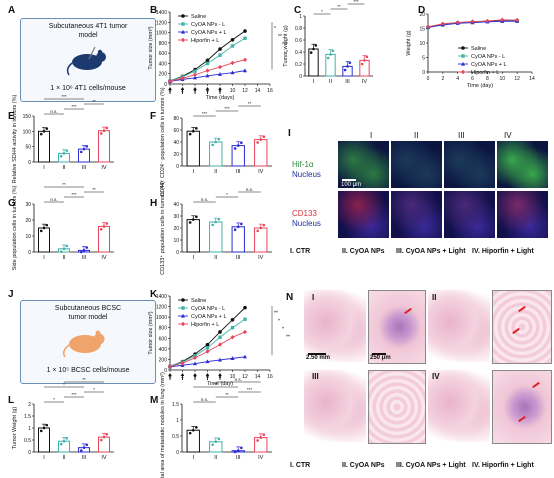 This screenshot has width=554, height=478. I want to click on nucleus-label: Nucleus, so click(306, 223).